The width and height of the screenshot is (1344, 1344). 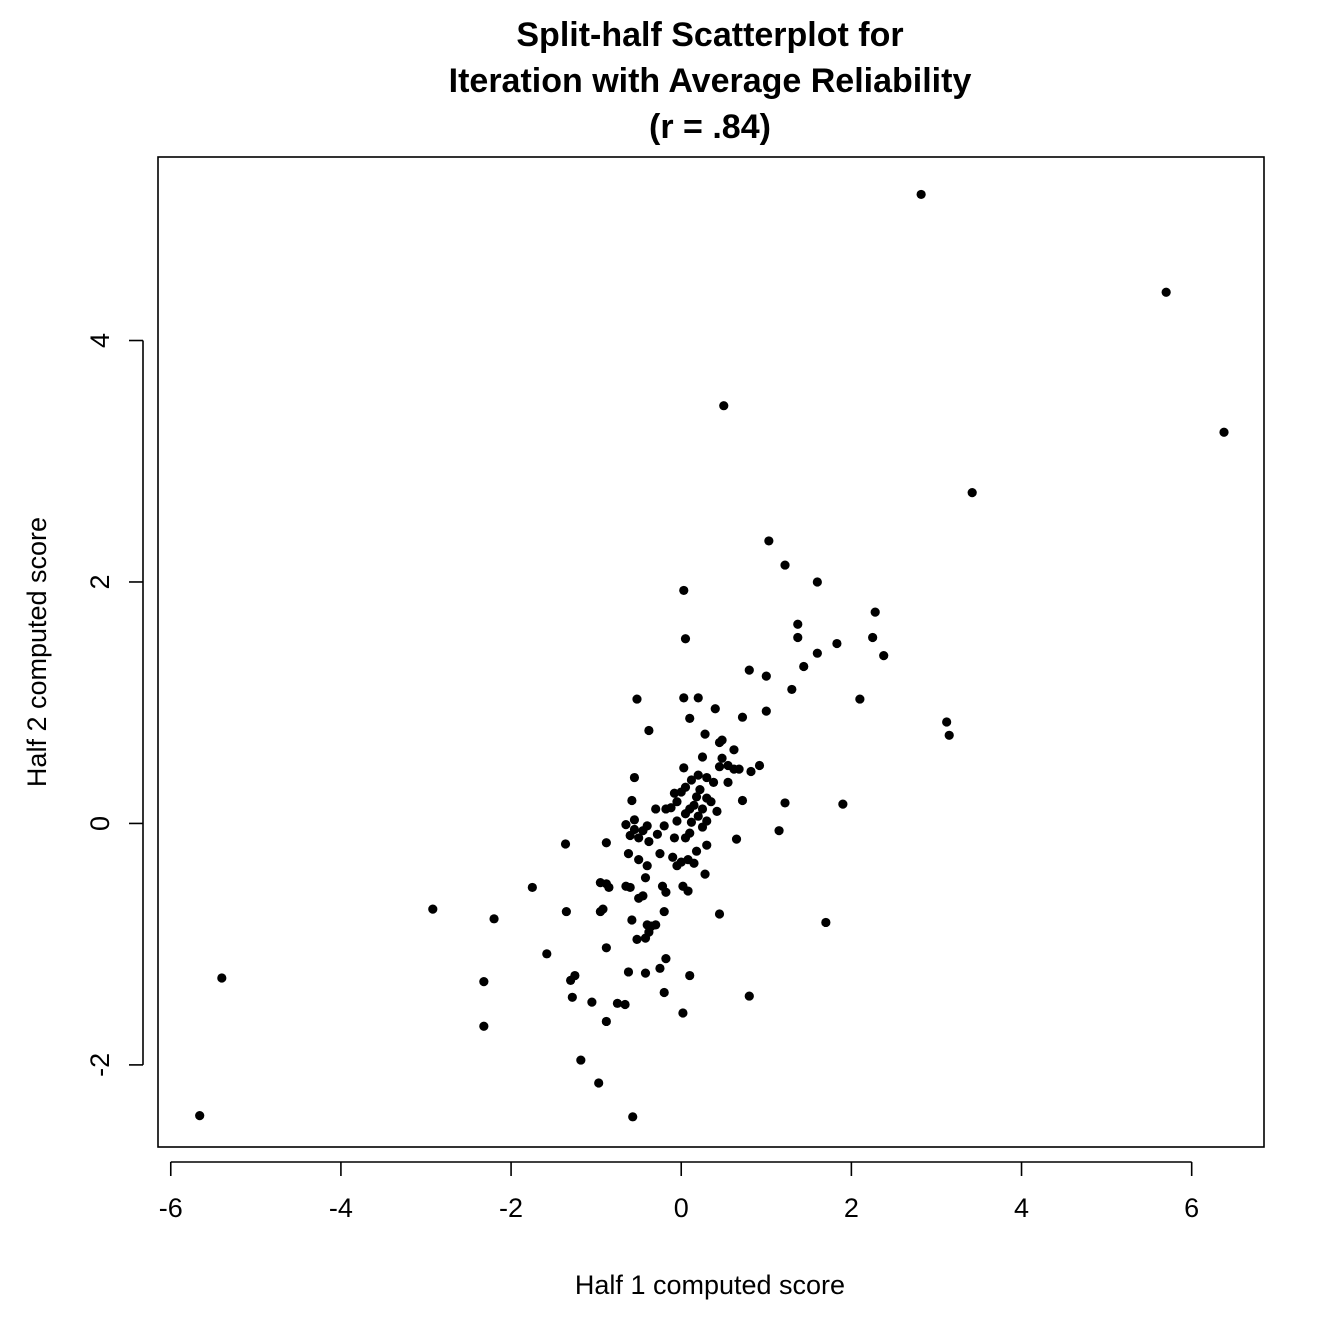 What do you see at coordinates (710, 1285) in the screenshot?
I see `x-axis-label: Half 1 computed score` at bounding box center [710, 1285].